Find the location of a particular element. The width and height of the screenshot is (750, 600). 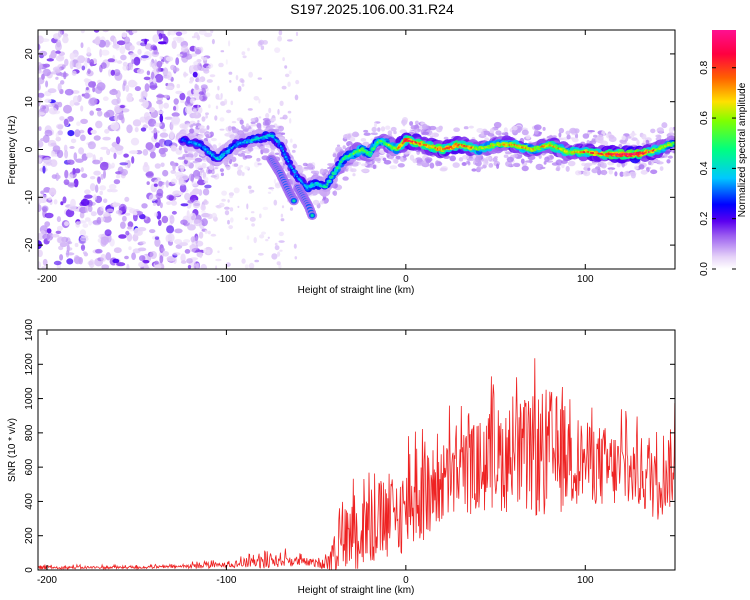

spectrogram-y-axis-label: Frequency (Hz) is located at coordinates (12, 150).